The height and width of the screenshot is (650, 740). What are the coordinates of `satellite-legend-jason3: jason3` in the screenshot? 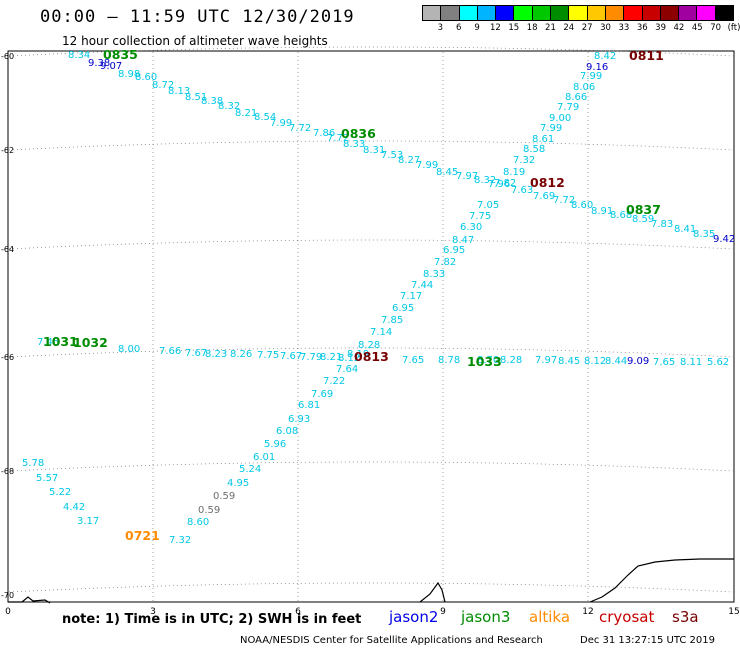 It's located at (486, 617).